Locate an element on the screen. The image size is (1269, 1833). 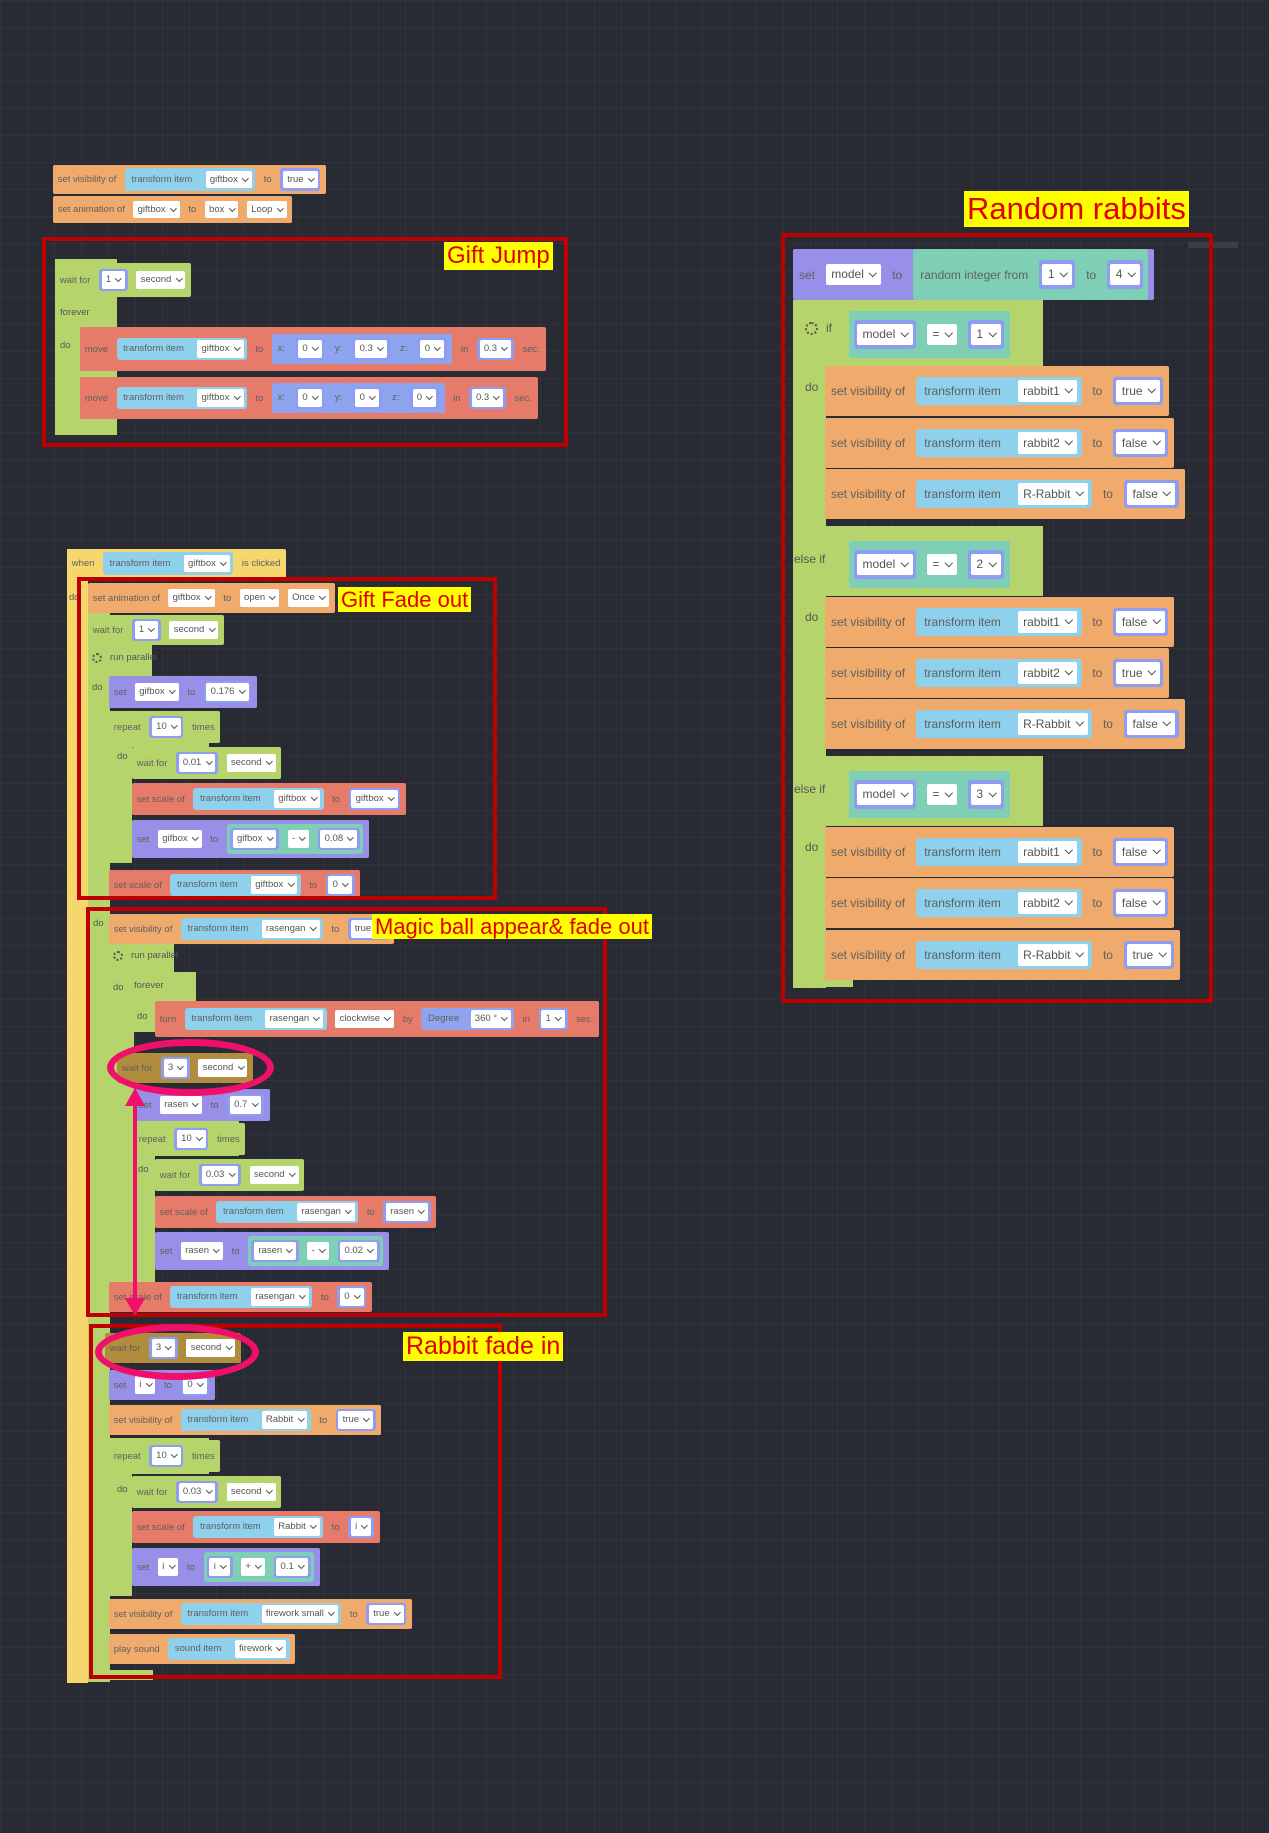
dropdown: 0.3 is located at coordinates (487, 398).